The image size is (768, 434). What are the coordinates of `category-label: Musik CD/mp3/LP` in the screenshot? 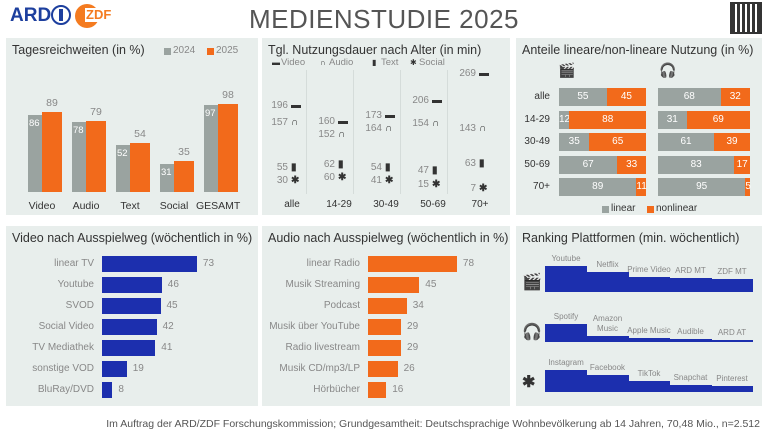 It's located at (319, 368).